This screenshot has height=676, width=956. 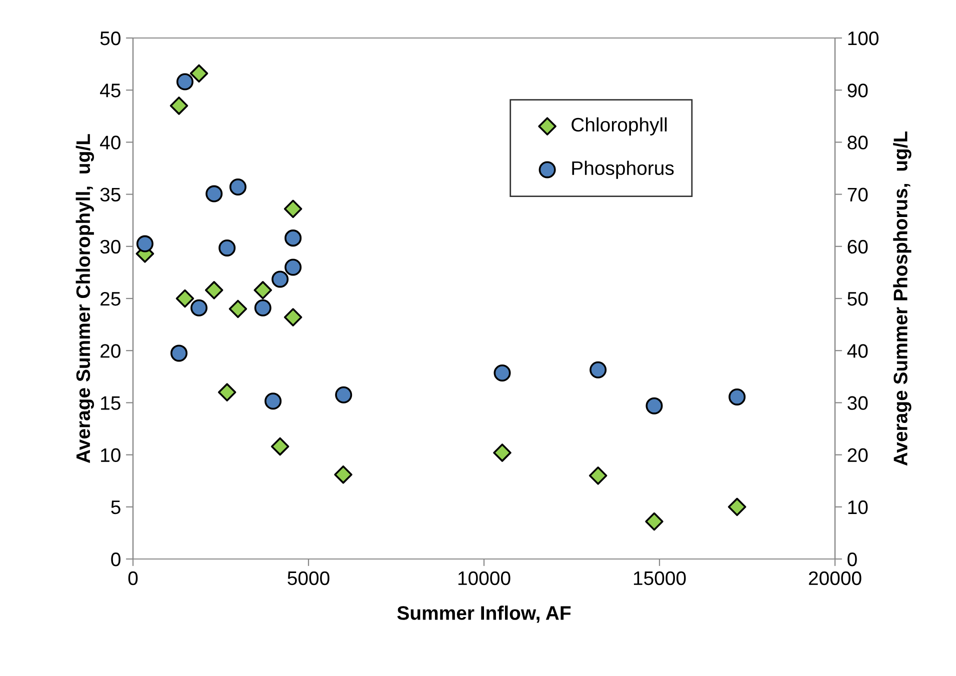 I want to click on y2-tick-label: 90, so click(x=858, y=91).